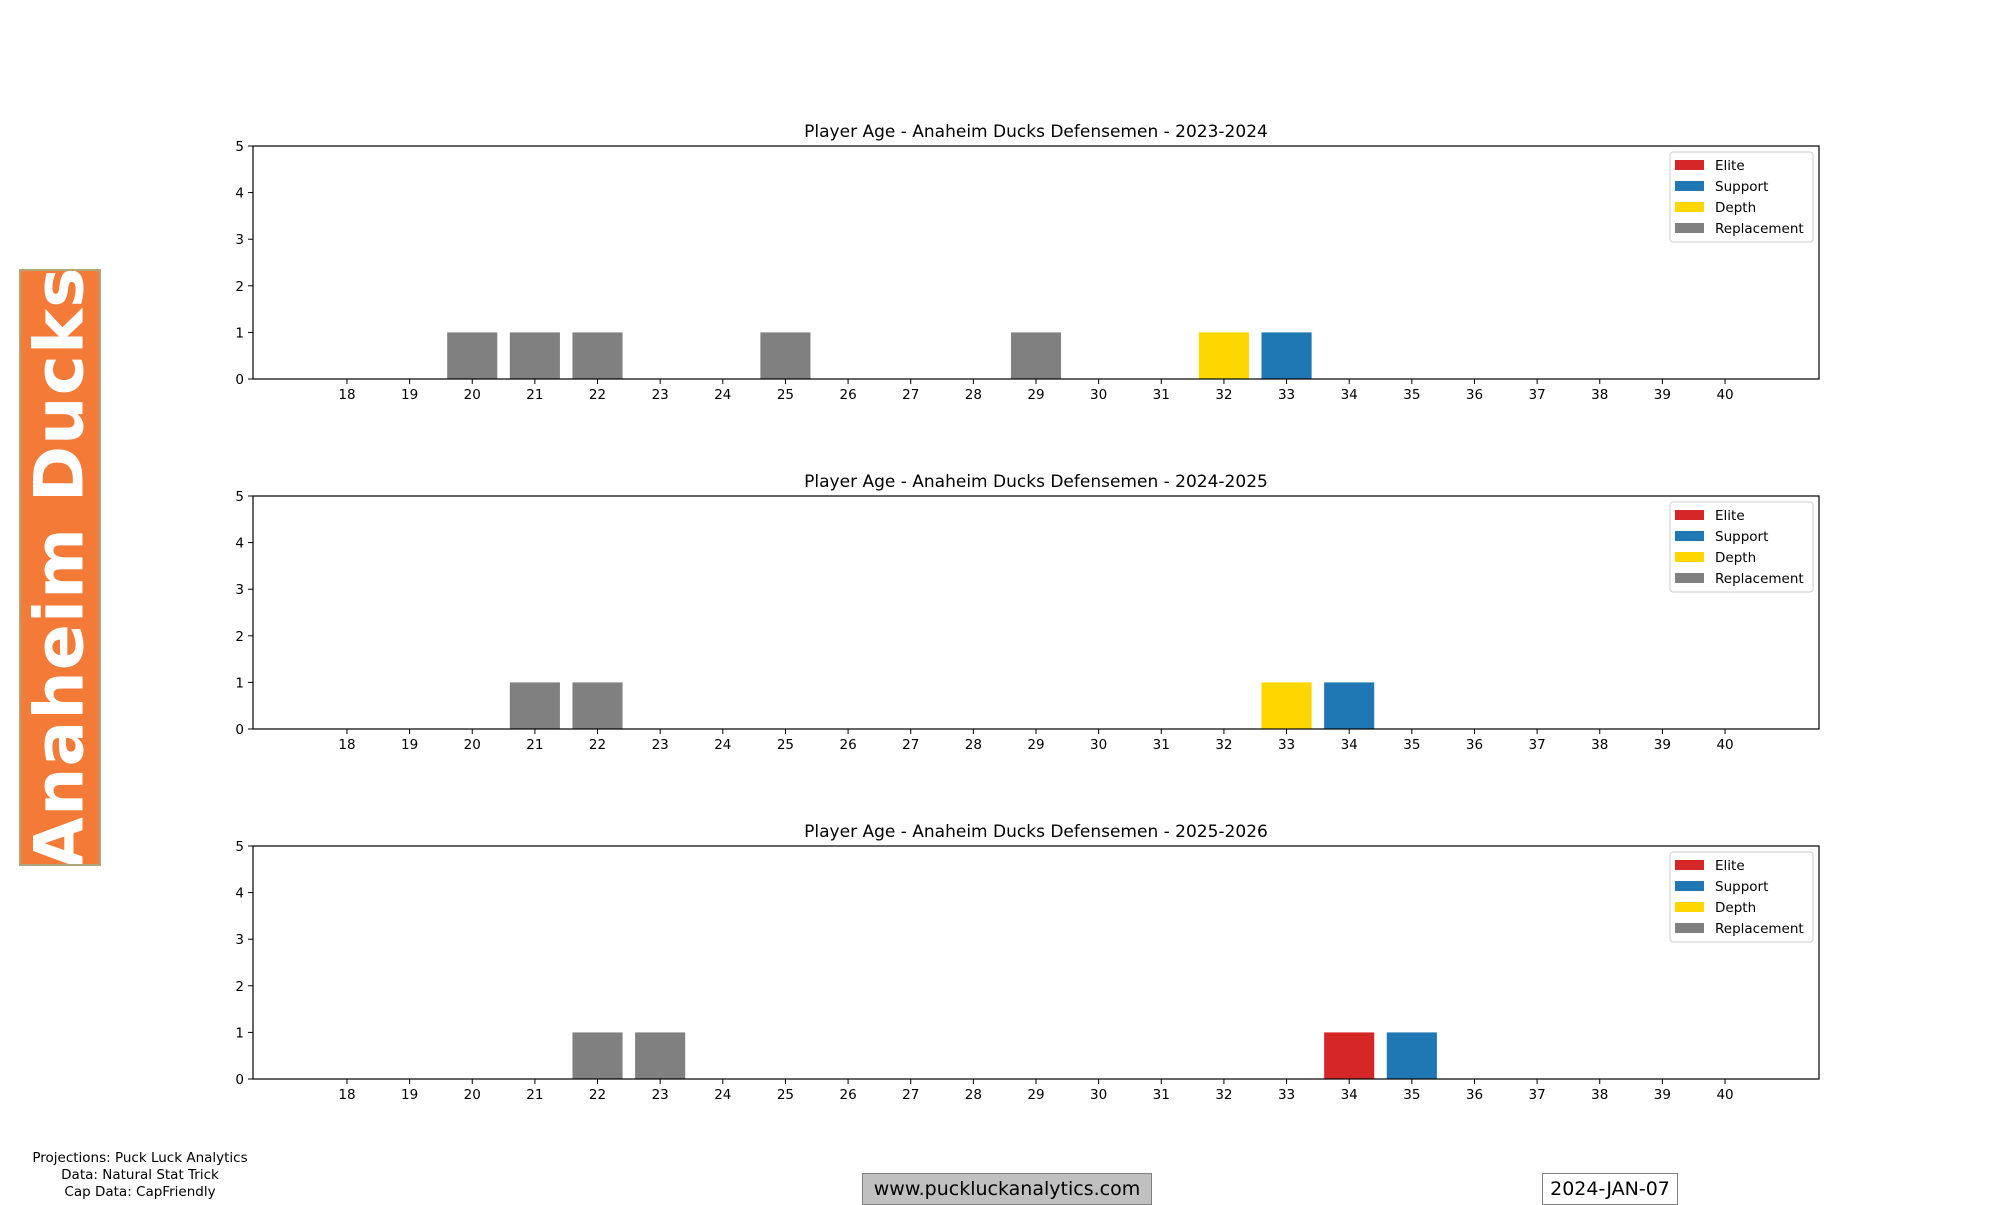 The height and width of the screenshot is (1205, 2000). I want to click on website-link: www.puckluckanalytics.com, so click(1007, 1189).